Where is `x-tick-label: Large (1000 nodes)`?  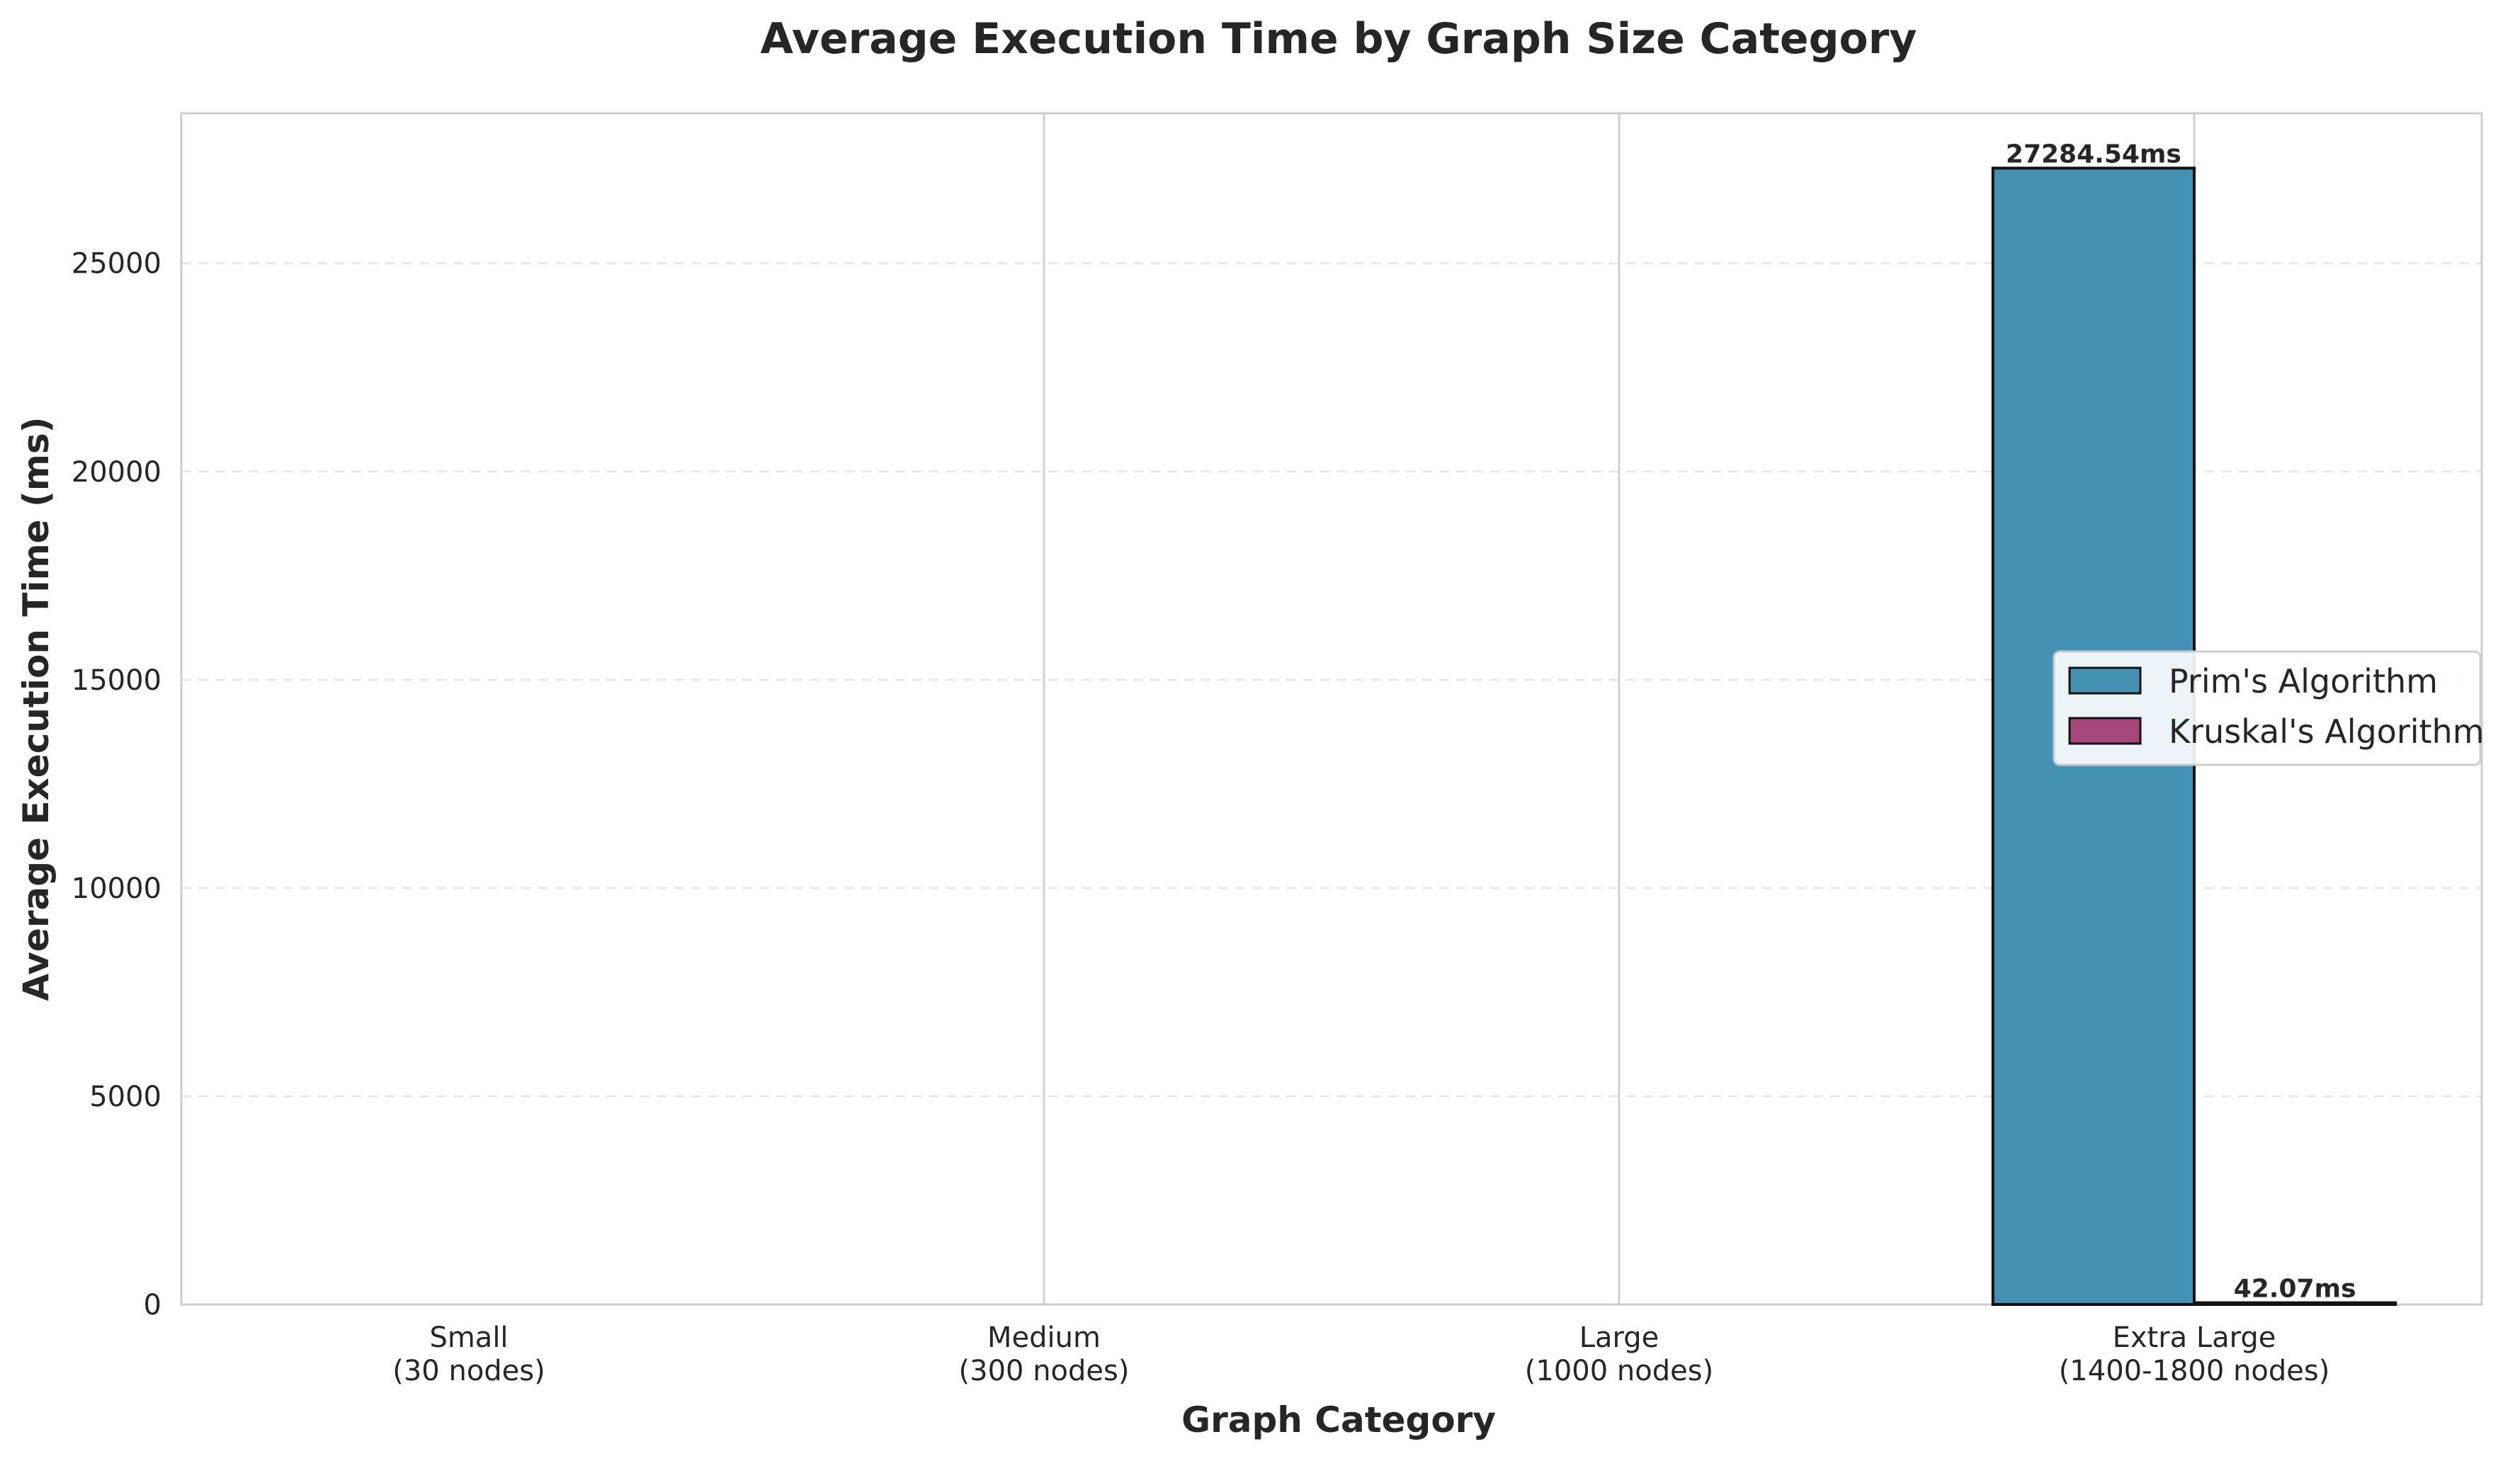
x-tick-label: Large (1000 nodes) is located at coordinates (1619, 1354).